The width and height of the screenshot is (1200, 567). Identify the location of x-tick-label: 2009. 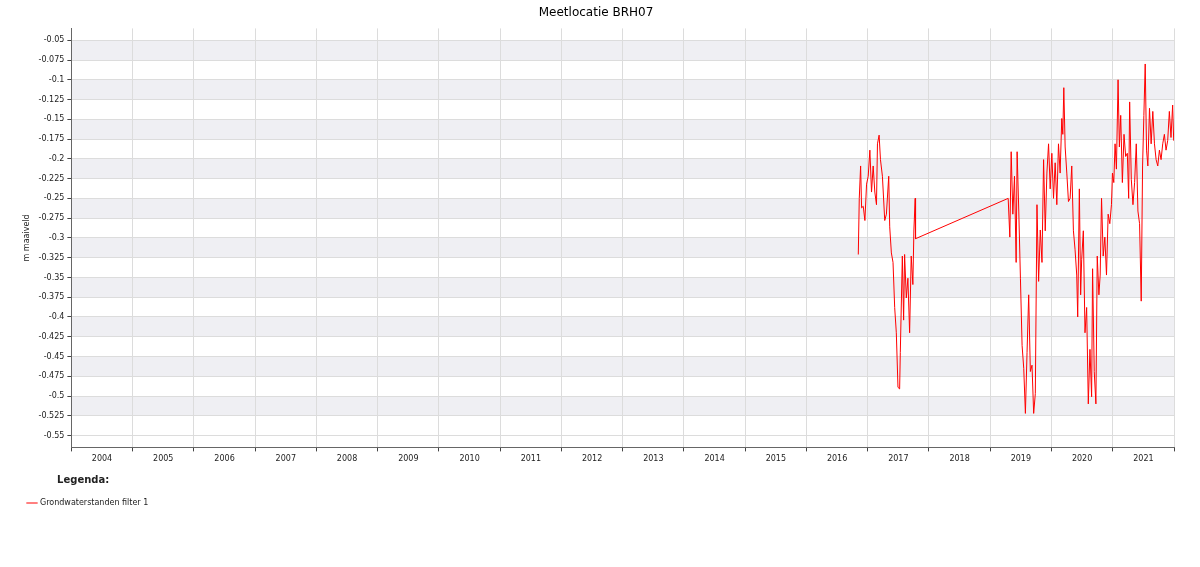
(408, 459).